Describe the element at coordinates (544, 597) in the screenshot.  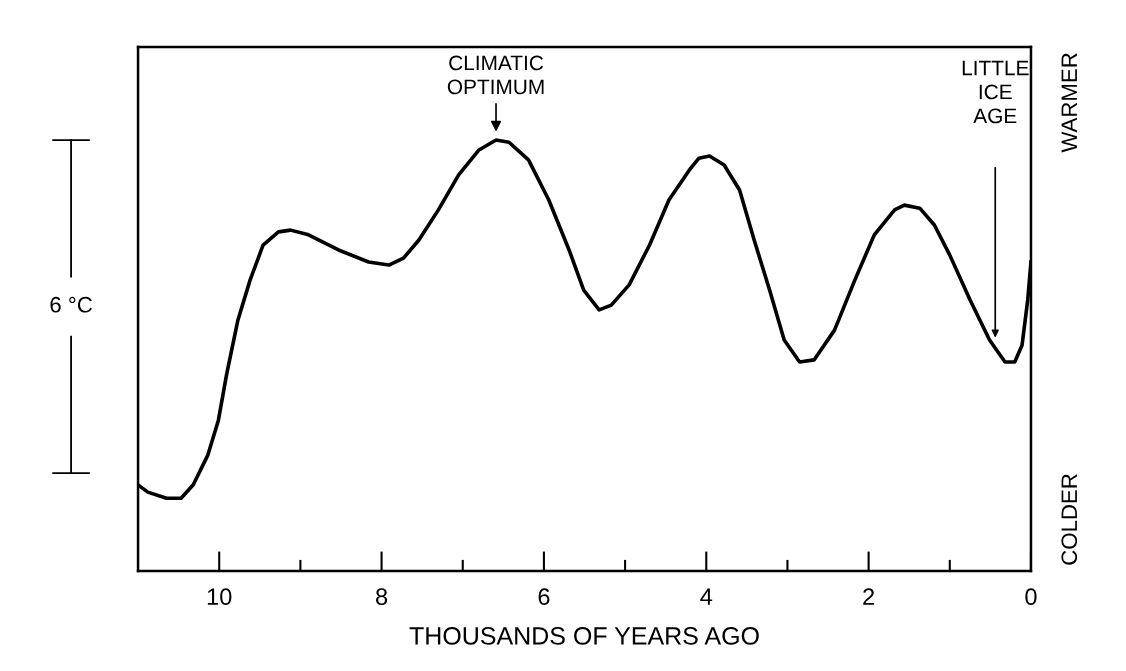
I see `x-tick-label: 6` at that location.